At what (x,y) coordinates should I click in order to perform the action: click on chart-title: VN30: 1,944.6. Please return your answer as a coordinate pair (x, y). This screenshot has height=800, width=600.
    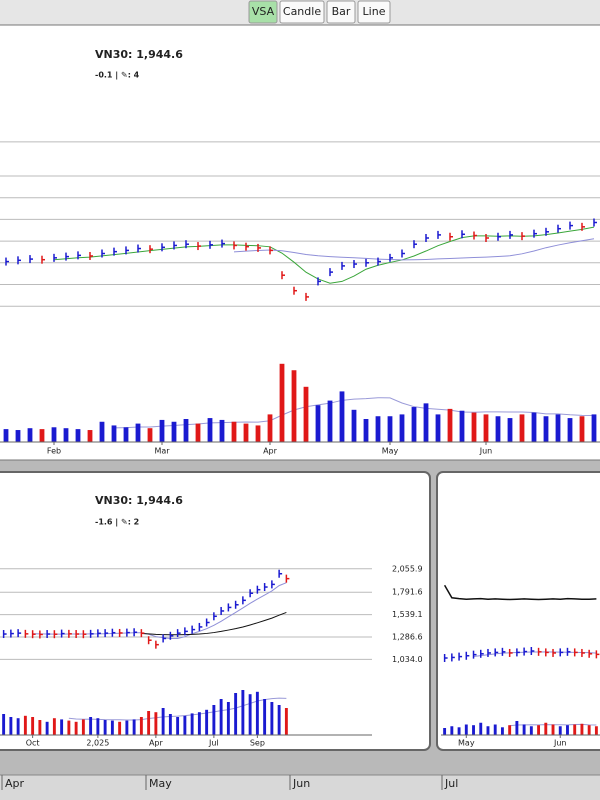
    Looking at the image, I should click on (139, 54).